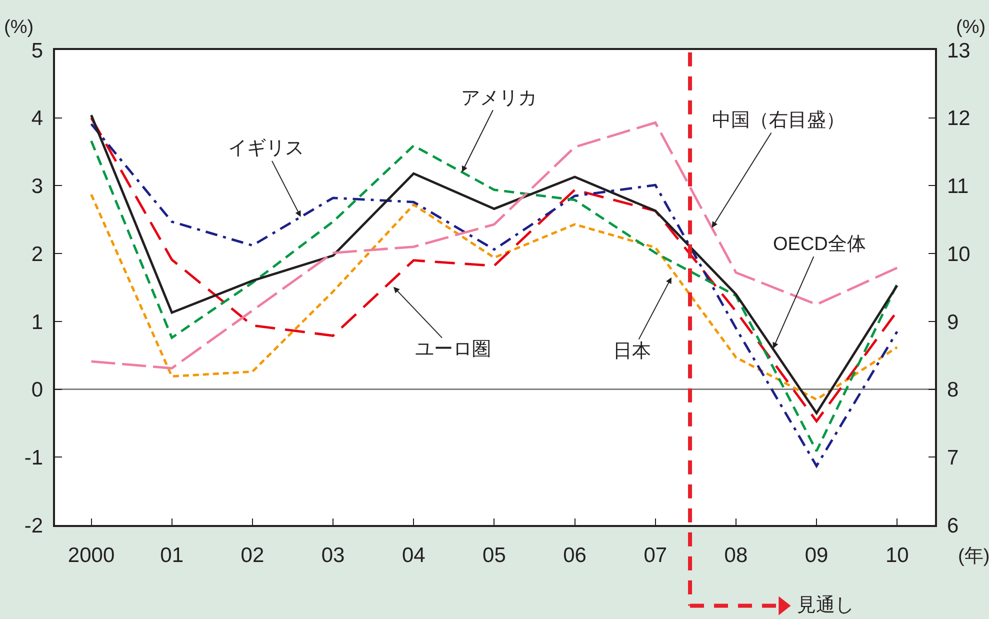 This screenshot has width=989, height=619. I want to click on x-tick-label: 02, so click(252, 555).